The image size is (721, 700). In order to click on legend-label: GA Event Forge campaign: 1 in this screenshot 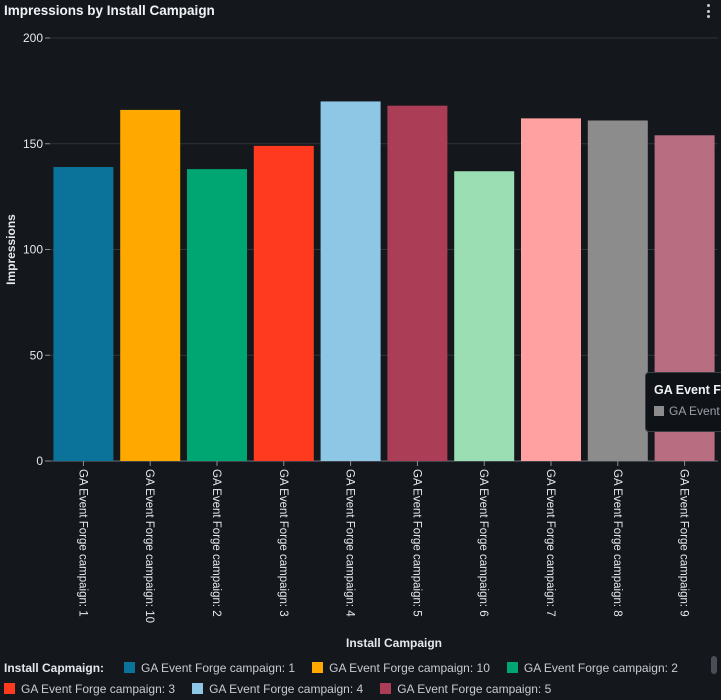, I will do `click(218, 667)`.